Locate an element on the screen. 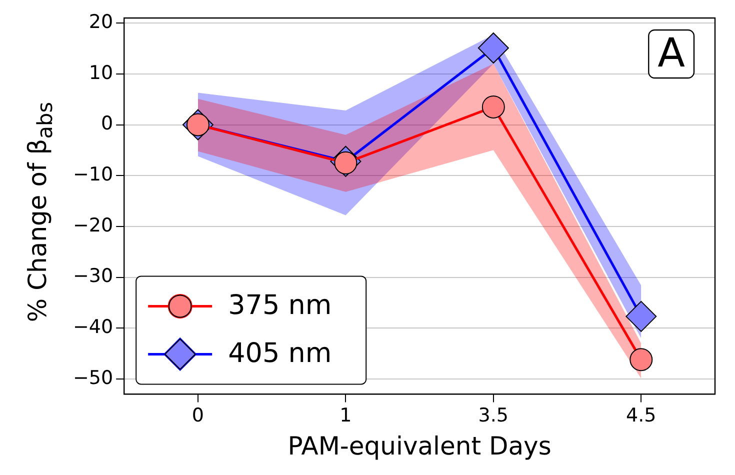  y-tick-label: 10 is located at coordinates (101, 73).